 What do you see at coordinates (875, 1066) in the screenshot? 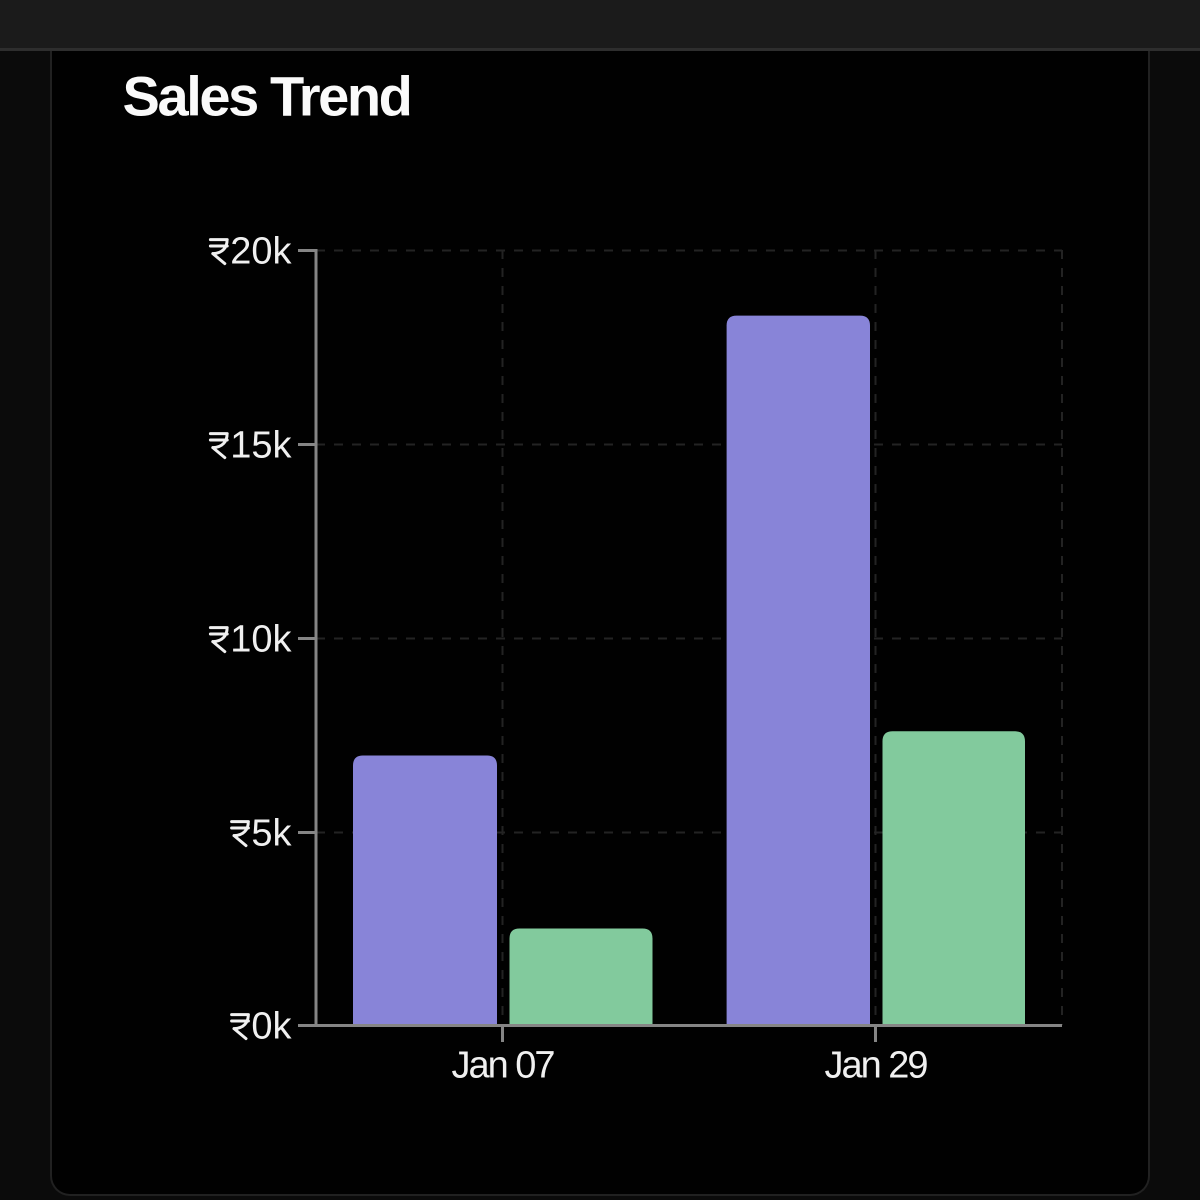
I see `svg-text: Jan 29` at bounding box center [875, 1066].